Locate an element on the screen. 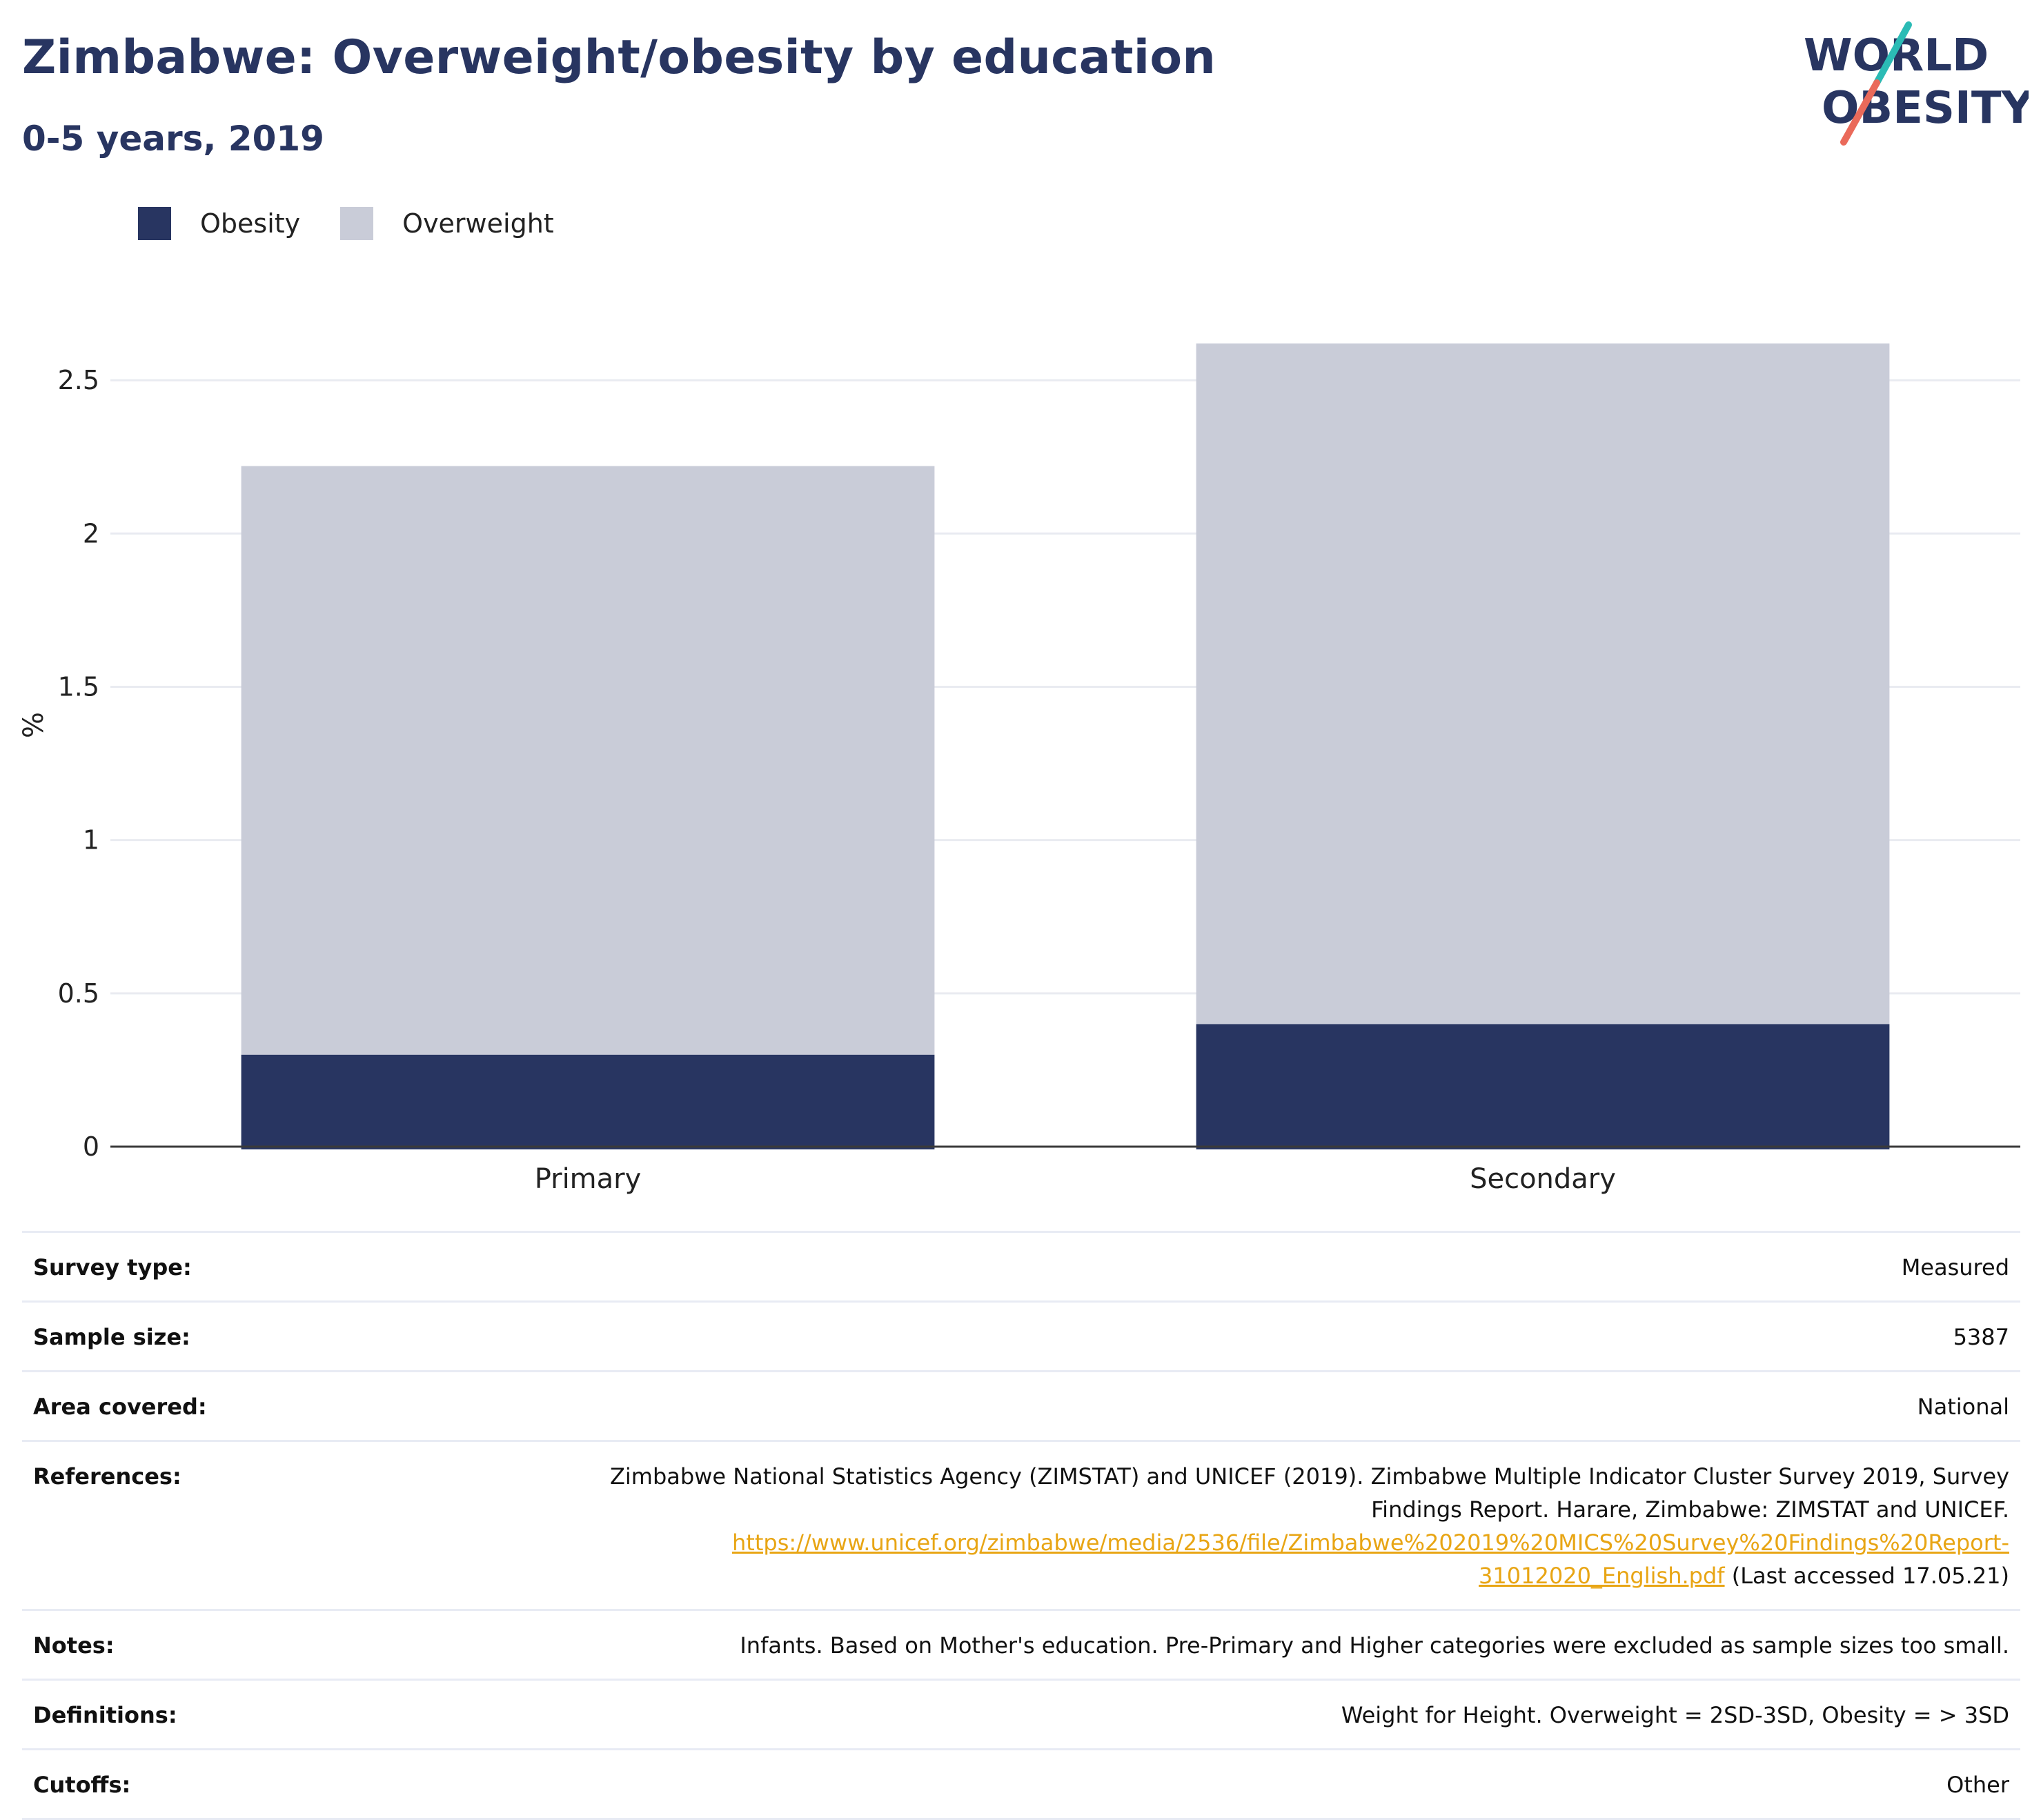 The height and width of the screenshot is (1820, 2041). bar-obesity-secondary is located at coordinates (1543, 1086).